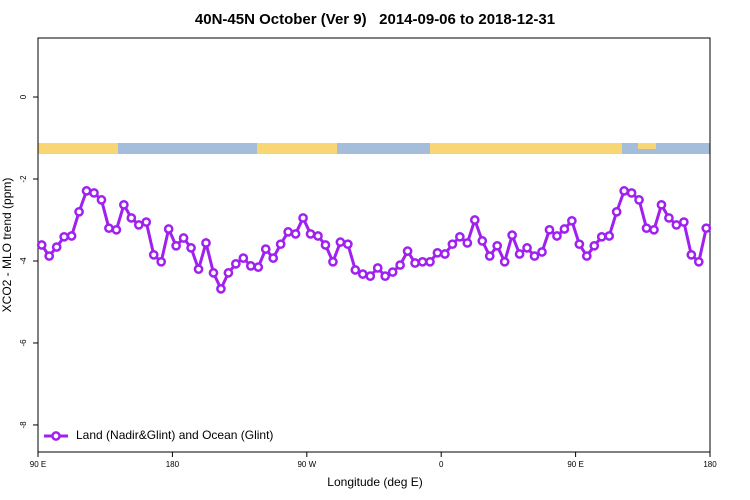 This screenshot has height=500, width=750. What do you see at coordinates (23, 179) in the screenshot?
I see `y-tick-label: -2` at bounding box center [23, 179].